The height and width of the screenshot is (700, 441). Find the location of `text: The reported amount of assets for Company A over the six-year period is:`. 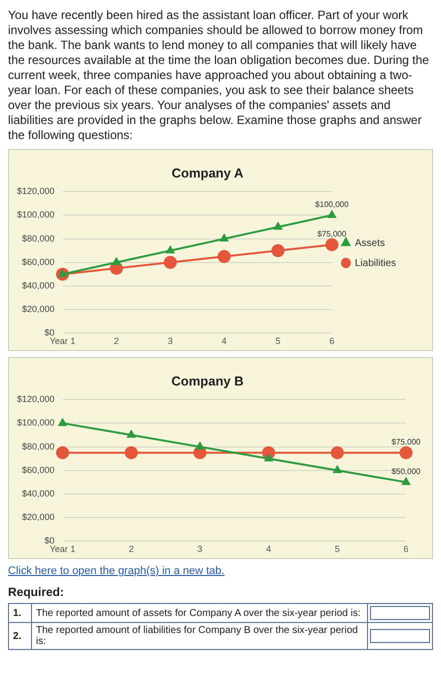

text: The reported amount of assets for Company A over the six-year period is: is located at coordinates (200, 613).